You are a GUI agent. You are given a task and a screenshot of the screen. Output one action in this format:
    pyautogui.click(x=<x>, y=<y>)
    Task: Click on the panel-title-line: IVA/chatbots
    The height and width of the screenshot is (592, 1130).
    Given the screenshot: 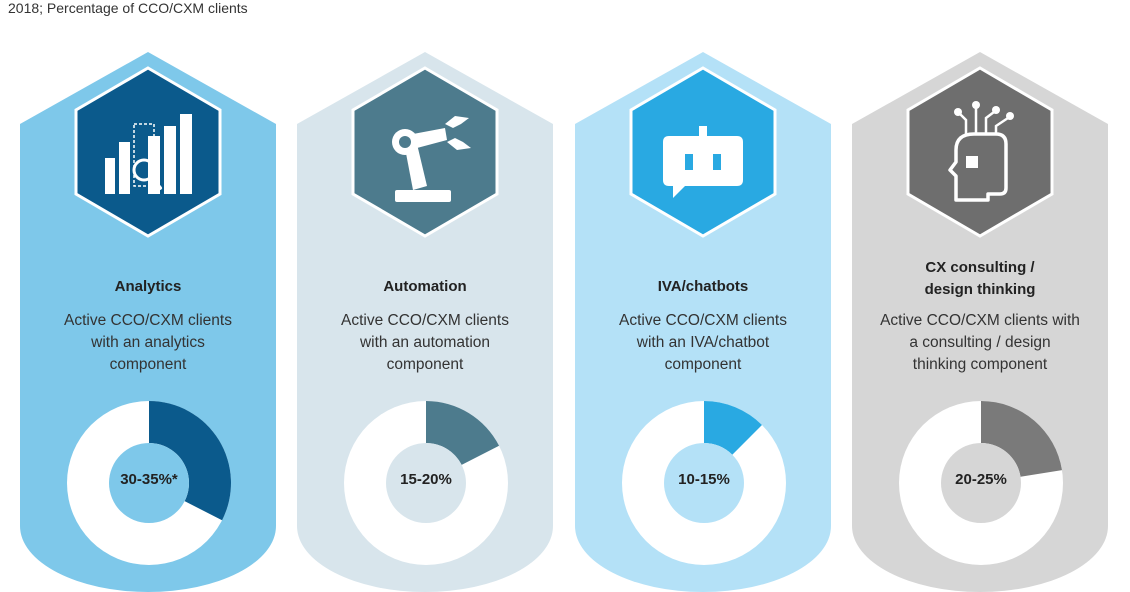 What is the action you would take?
    pyautogui.click(x=703, y=286)
    